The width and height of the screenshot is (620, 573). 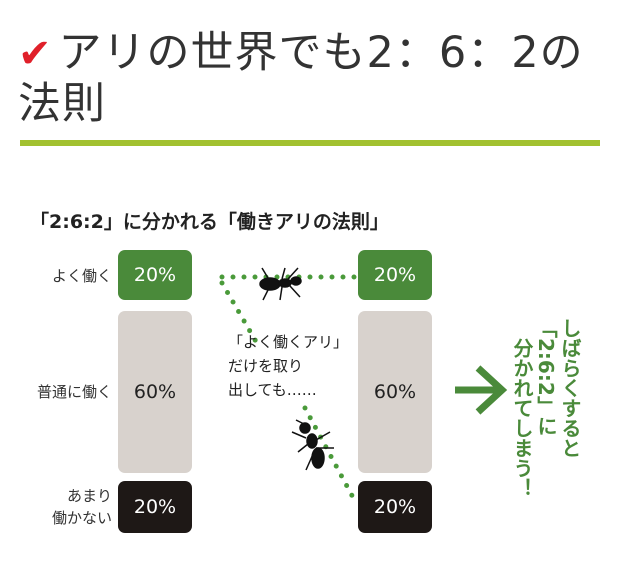 I want to click on middle-caption-line1: 「よく働くアリ」, so click(x=288, y=342).